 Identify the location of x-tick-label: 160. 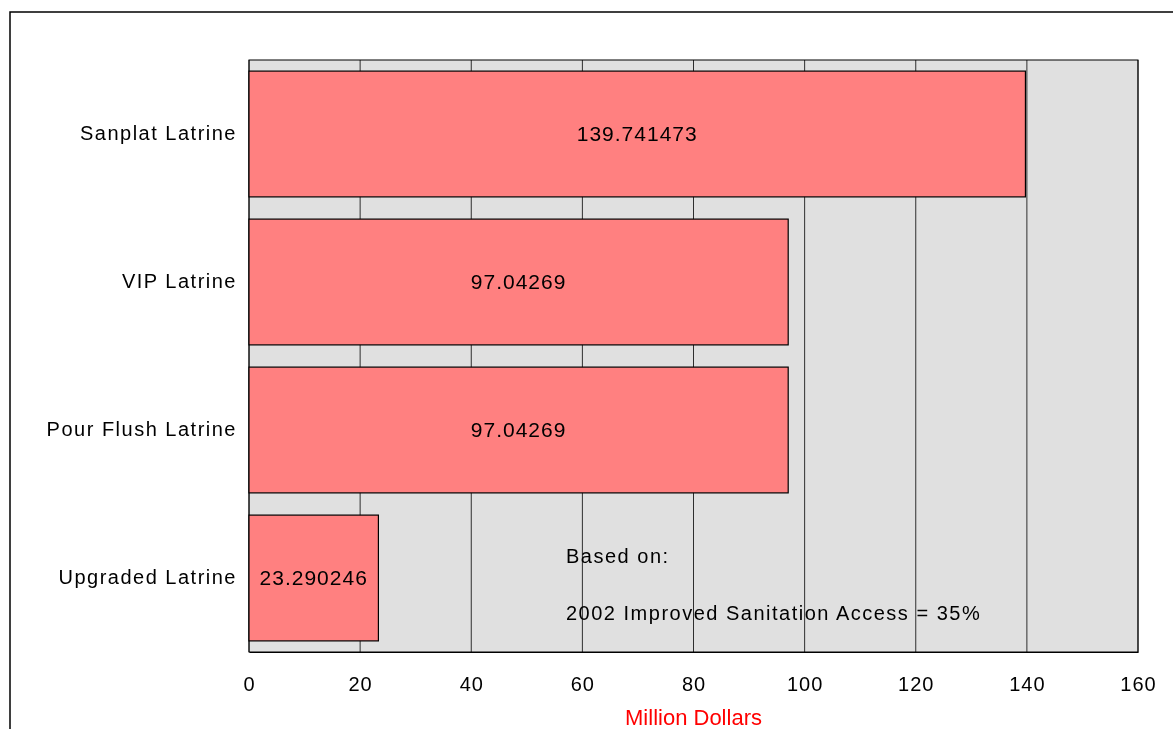
(1138, 684).